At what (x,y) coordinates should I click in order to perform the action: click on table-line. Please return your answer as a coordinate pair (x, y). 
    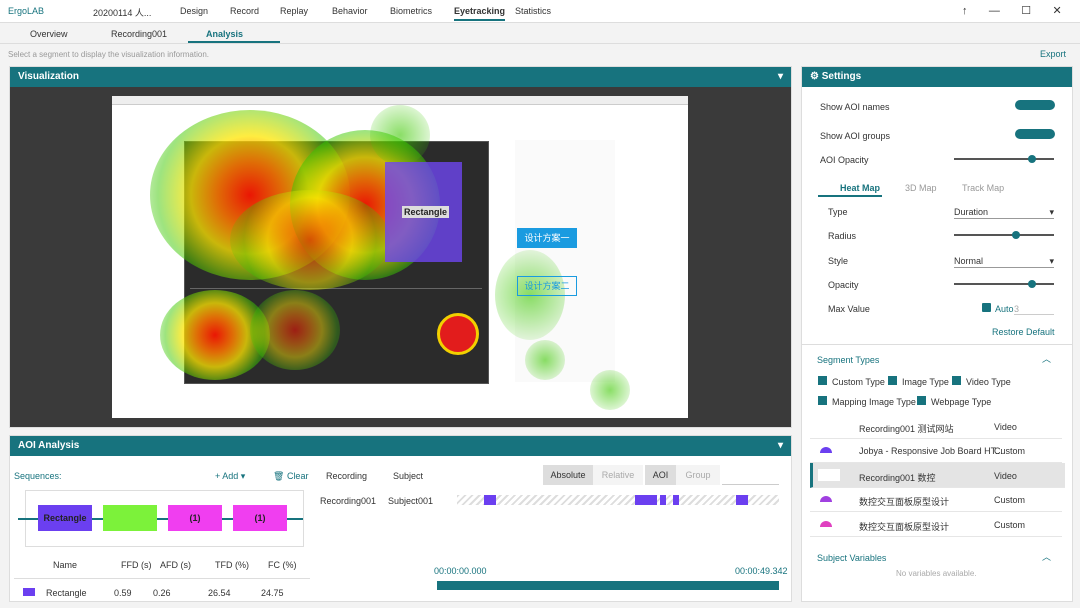
    Looking at the image, I should click on (162, 578).